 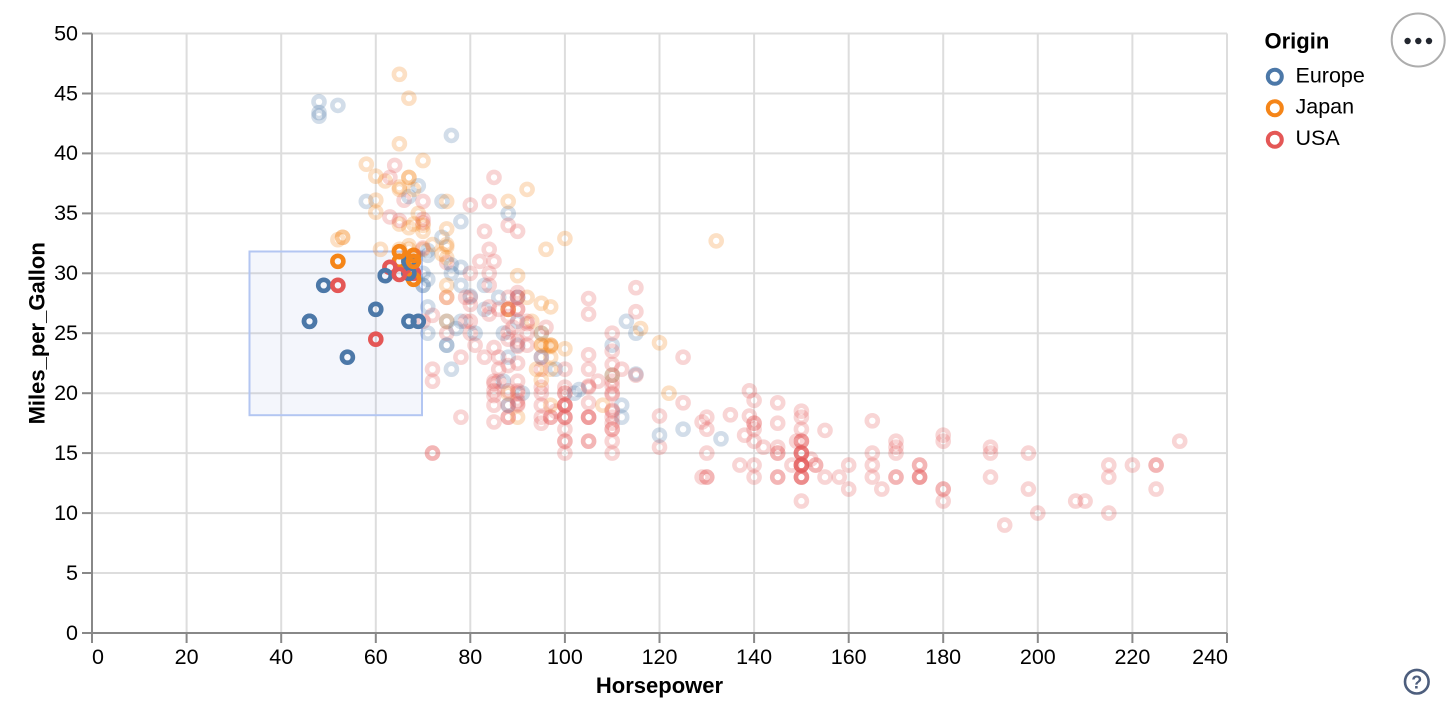 I want to click on svg-text: 240, so click(x=1210, y=657).